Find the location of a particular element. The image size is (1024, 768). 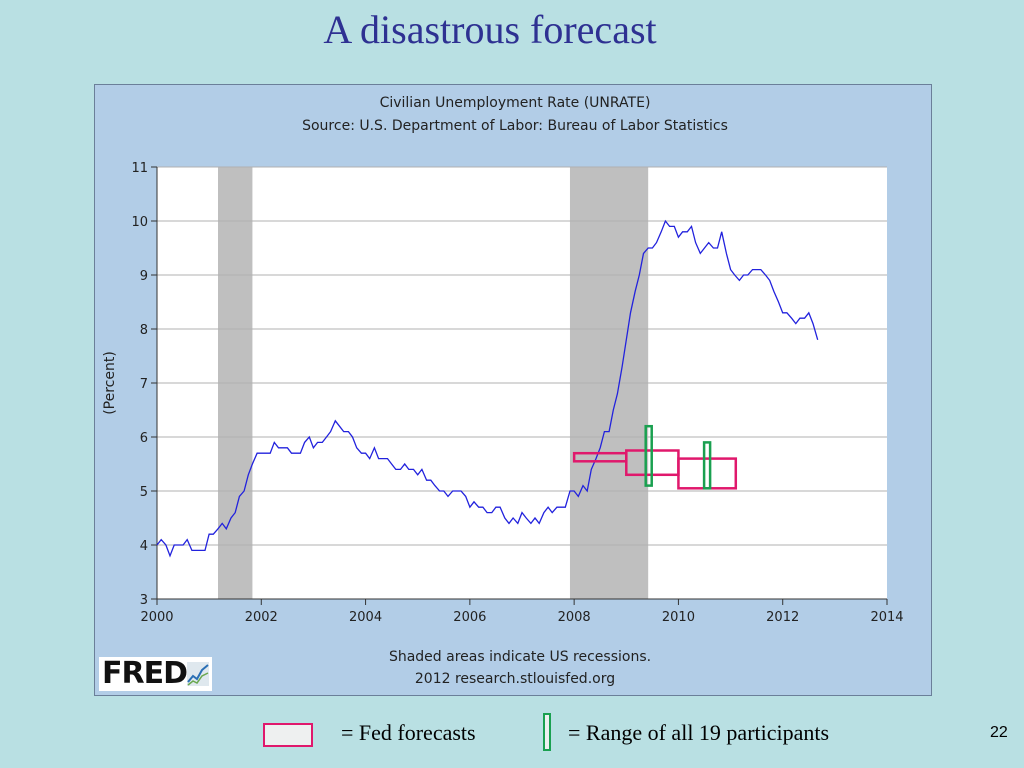

x-tick-label-2000: 2000 is located at coordinates (156, 617).